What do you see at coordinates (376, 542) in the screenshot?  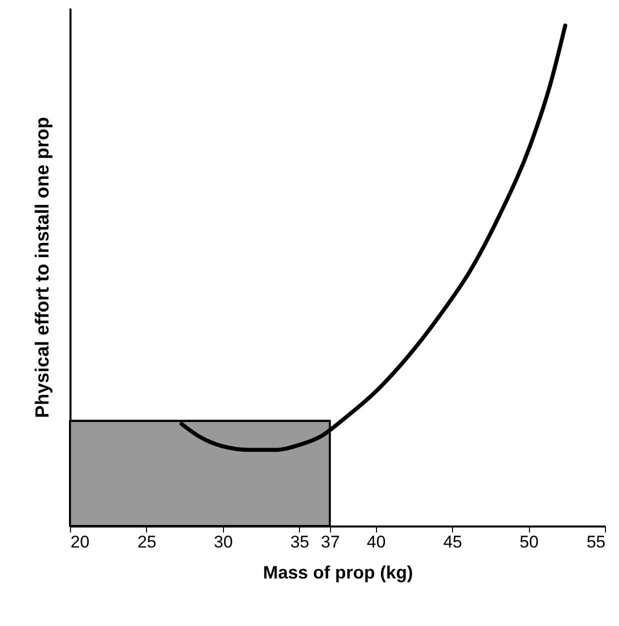 I see `x-tick-label: 40` at bounding box center [376, 542].